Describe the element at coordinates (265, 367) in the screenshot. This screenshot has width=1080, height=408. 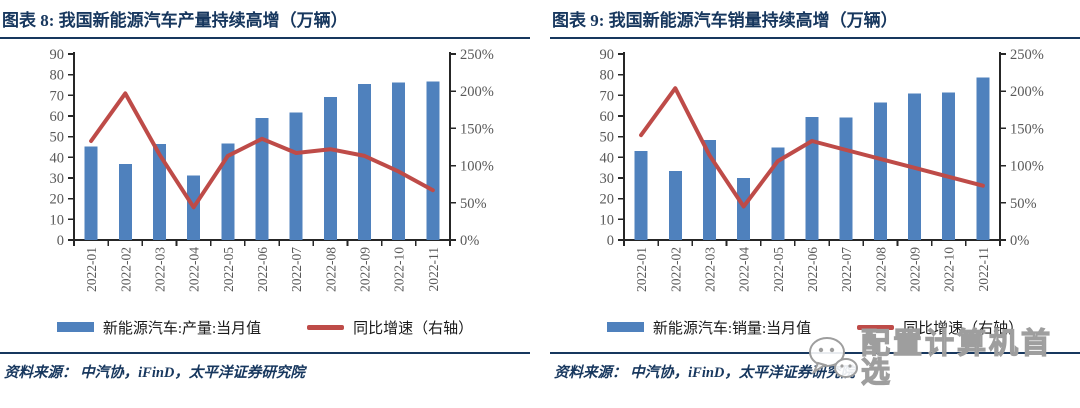
I see `source-note-production: 资料来源： 中汽协，iFinD，太平洋证券研究院` at that location.